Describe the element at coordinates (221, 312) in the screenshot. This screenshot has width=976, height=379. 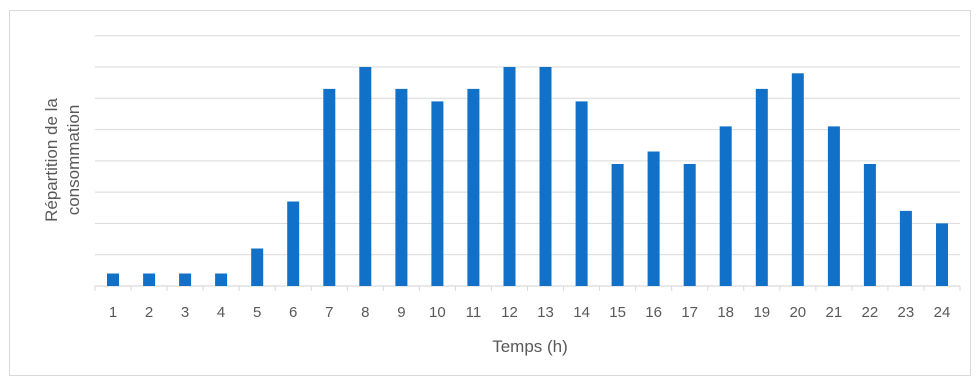
I see `x-tick-label: 4` at that location.